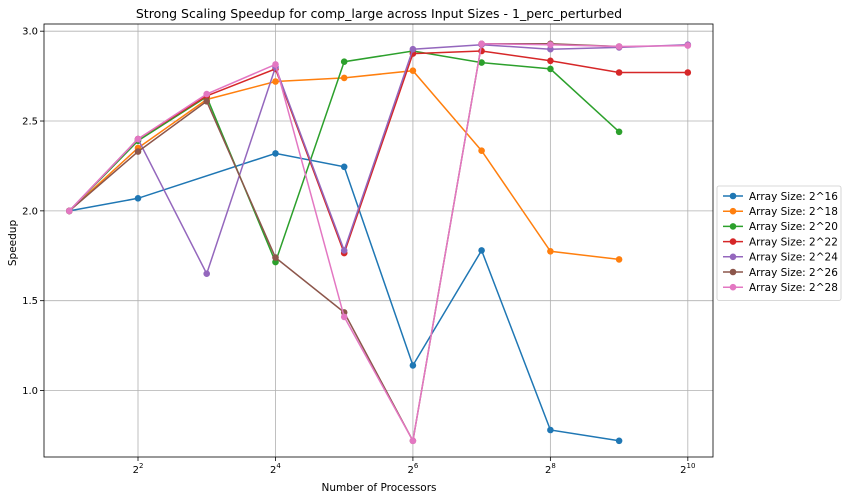 This screenshot has height=500, width=846. Describe the element at coordinates (30, 122) in the screenshot. I see `y-tick-label: 2.5` at that location.